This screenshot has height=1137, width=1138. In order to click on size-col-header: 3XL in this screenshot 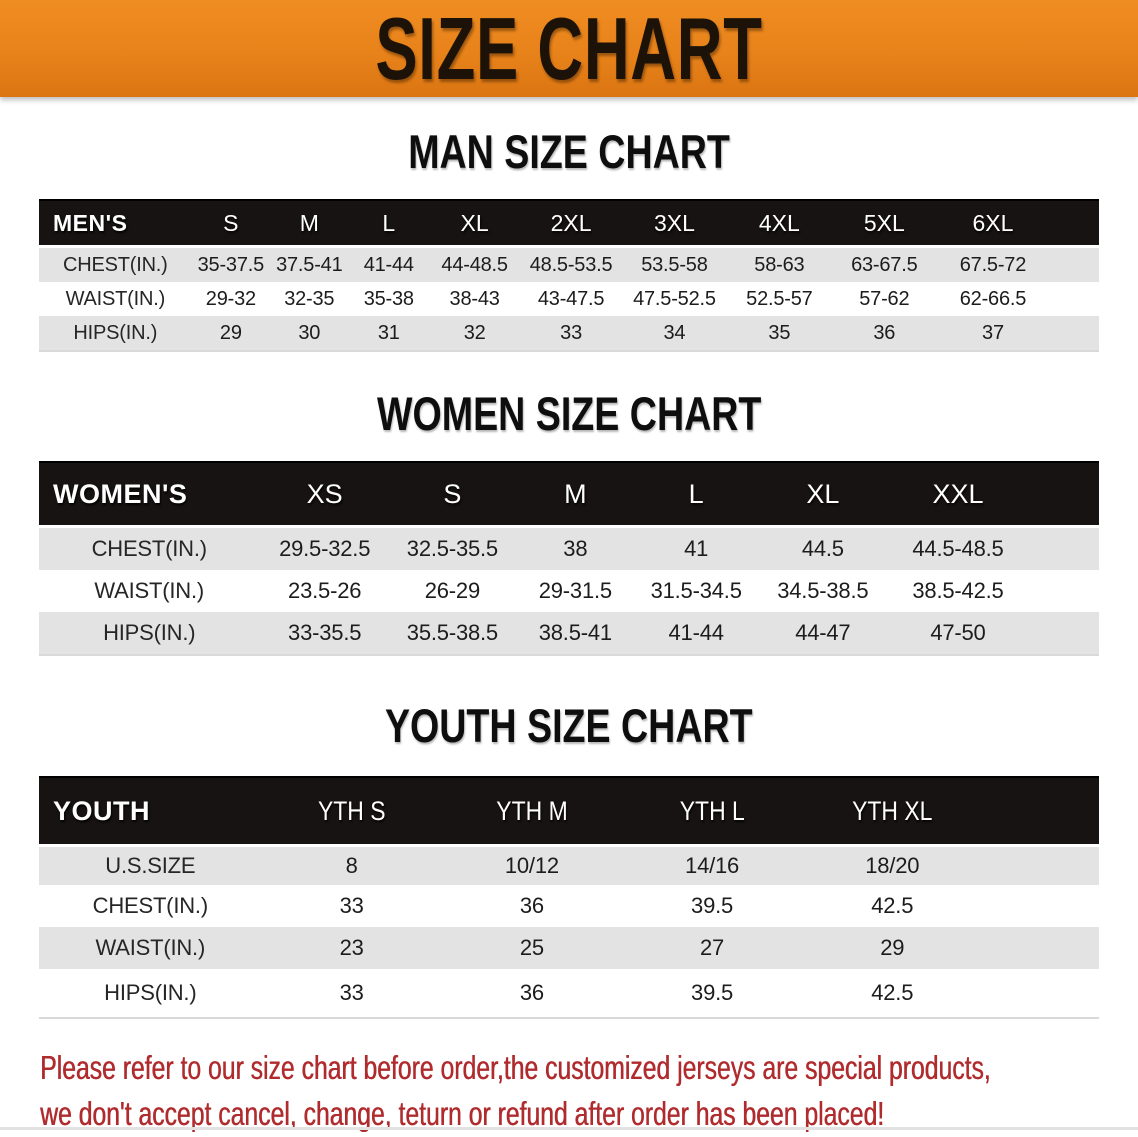, I will do `click(674, 223)`.